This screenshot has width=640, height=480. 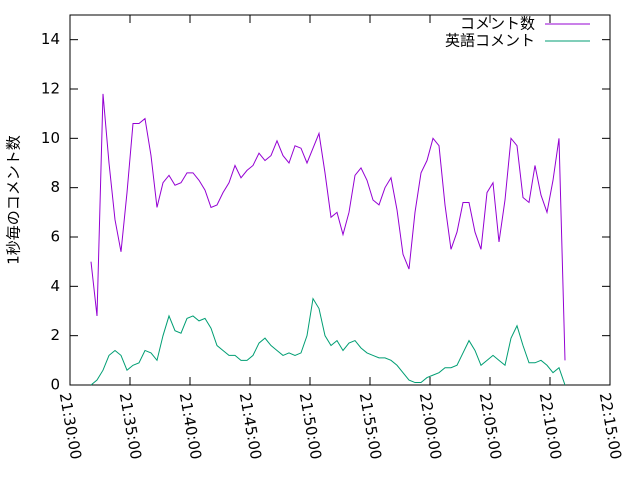 What do you see at coordinates (610, 425) in the screenshot?
I see `x-tick-label: 22:15:00` at bounding box center [610, 425].